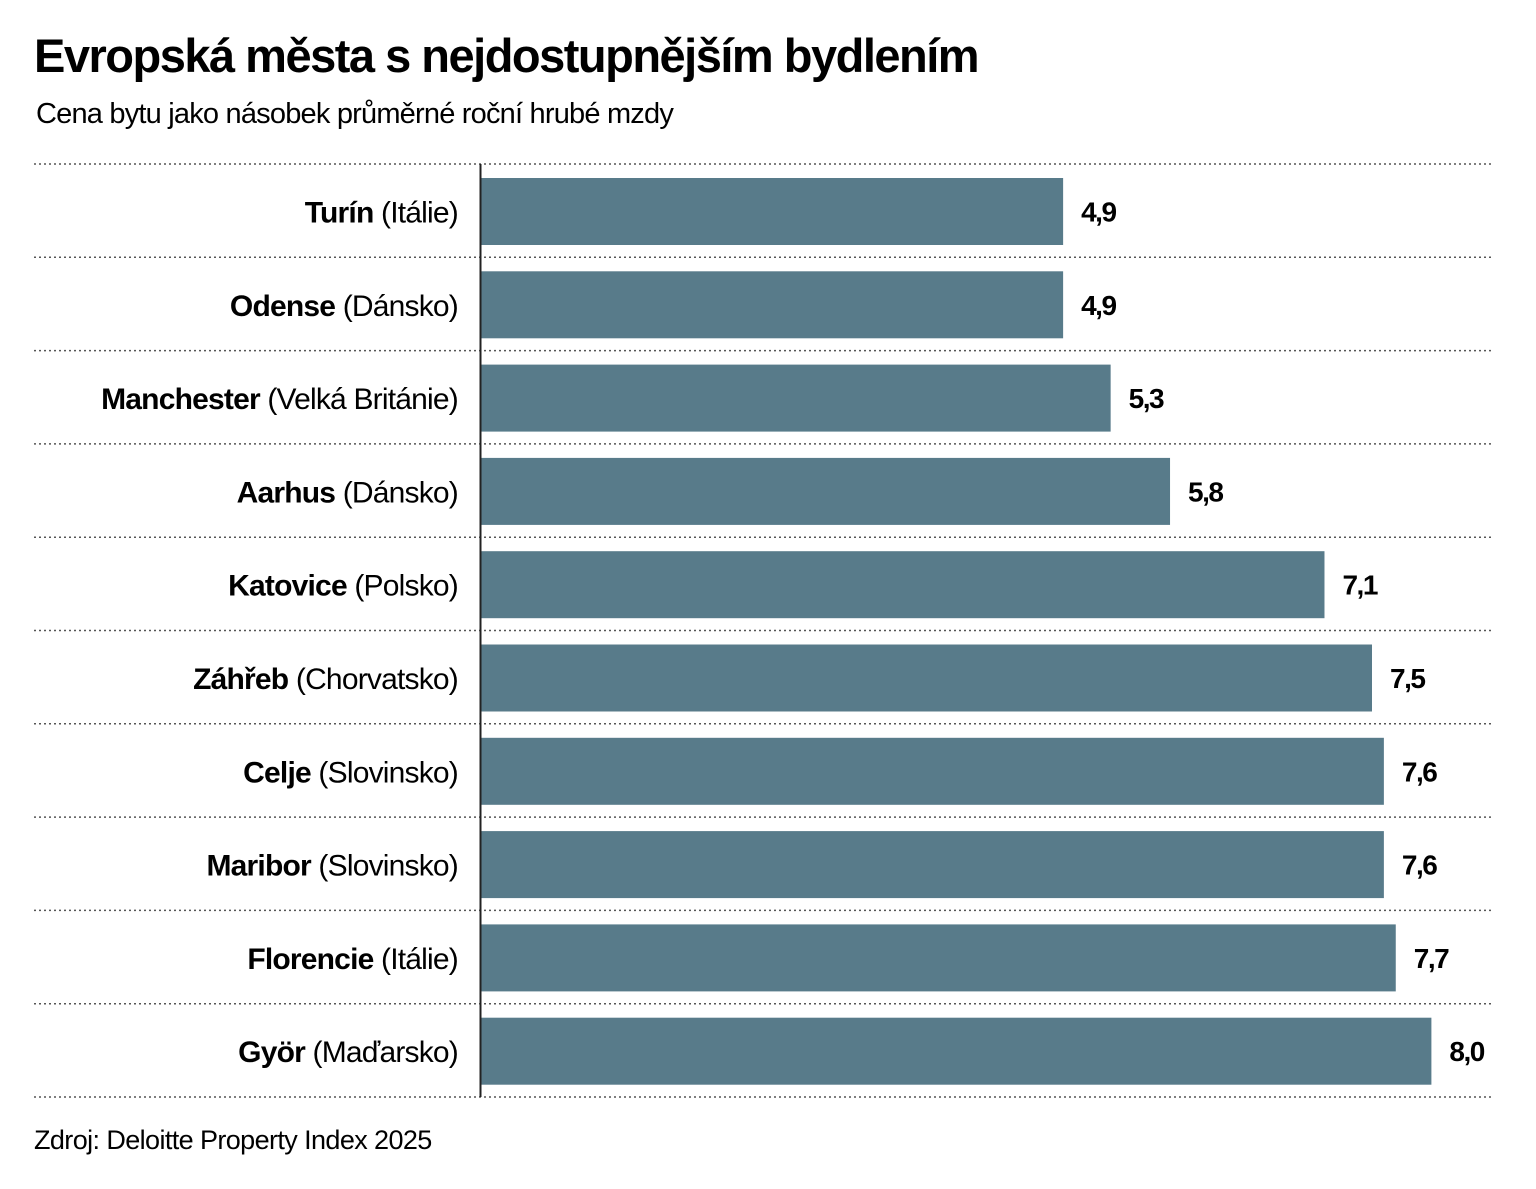 The height and width of the screenshot is (1189, 1536). I want to click on value-label: 8,0, so click(1466, 1051).